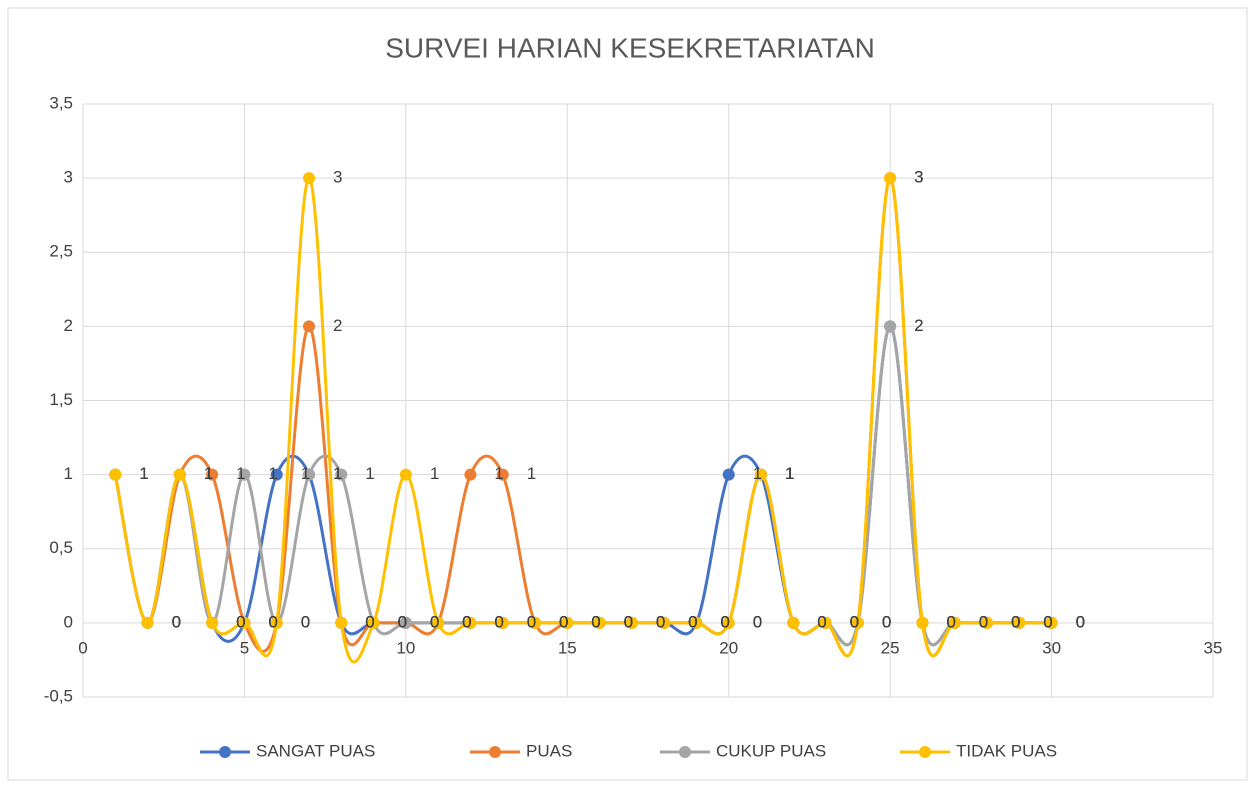 The image size is (1255, 793). What do you see at coordinates (68, 325) in the screenshot?
I see `y-tick-label: 2` at bounding box center [68, 325].